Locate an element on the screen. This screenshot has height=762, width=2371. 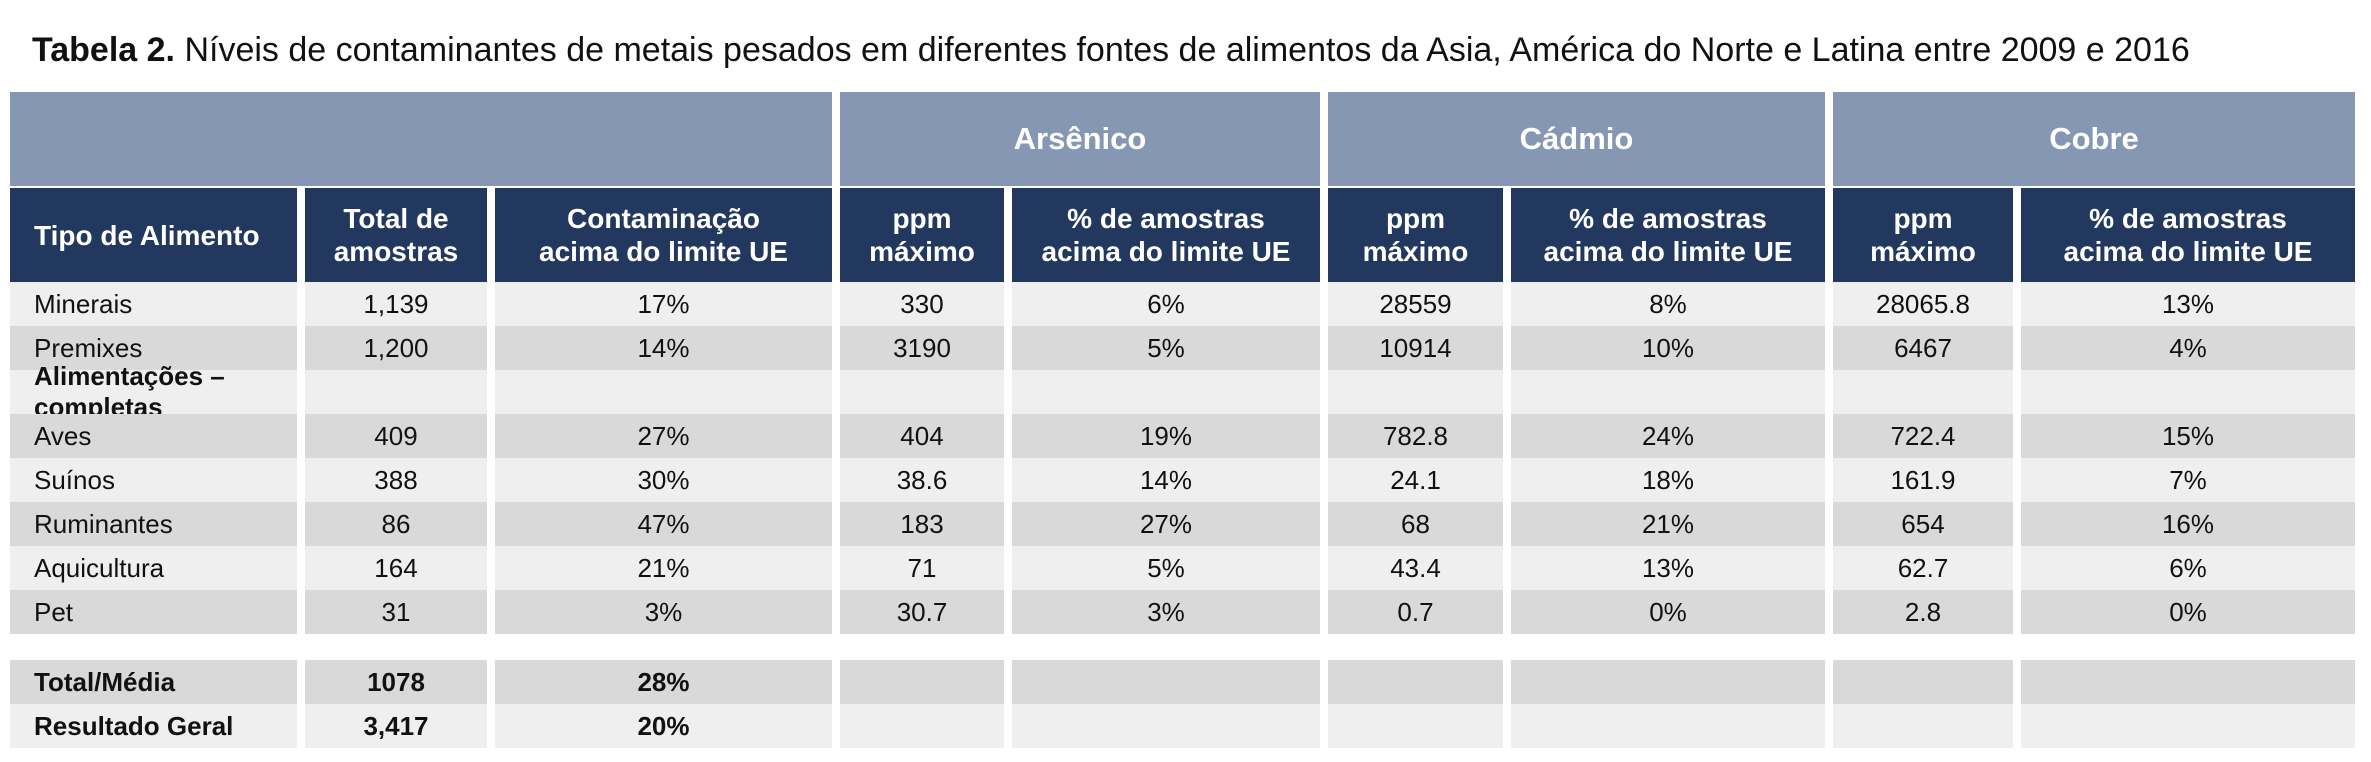
cell-ars-ppm: 30.7 is located at coordinates (922, 612).